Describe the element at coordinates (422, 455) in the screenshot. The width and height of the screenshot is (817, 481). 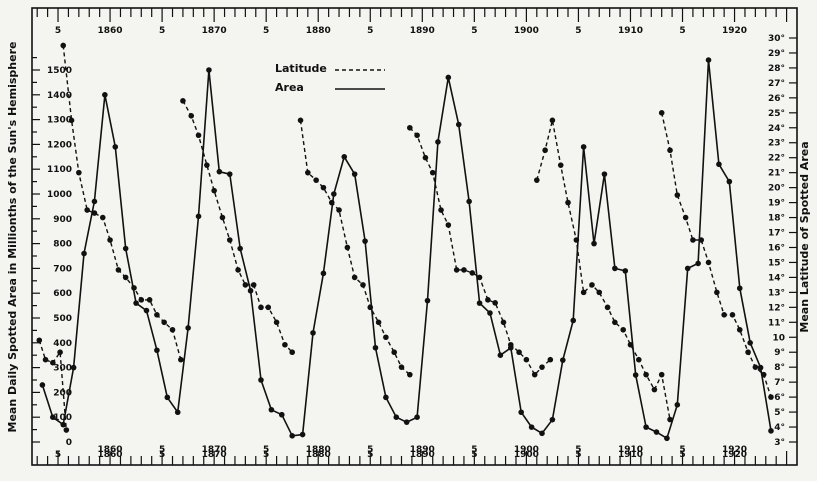
I see `bottom-year-label: 1890` at that location.